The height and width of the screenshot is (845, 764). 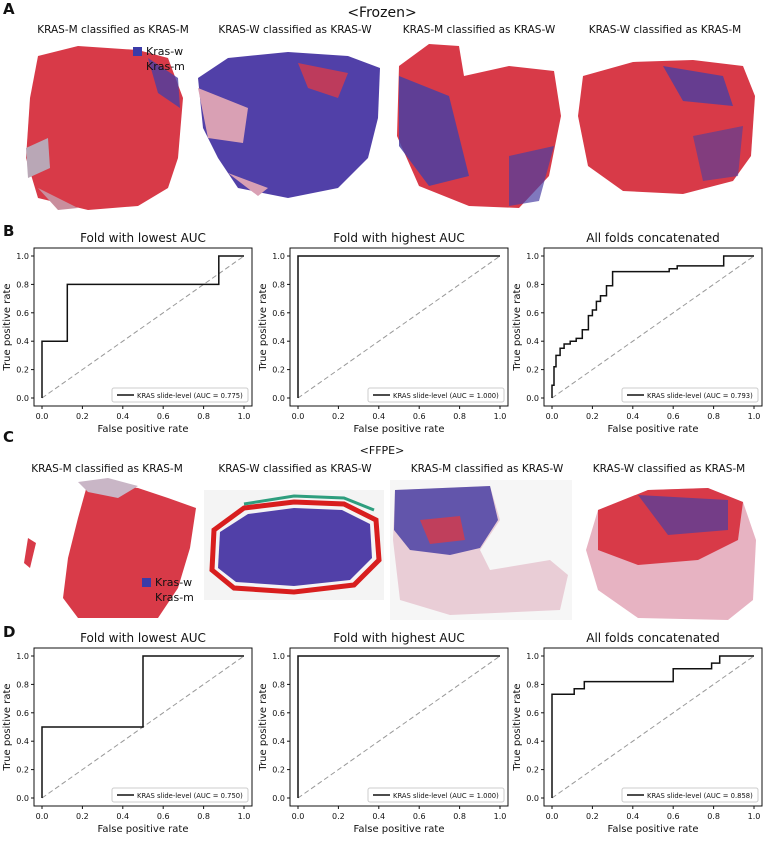 I want to click on legend-item-kras-w: Kras-w, so click(x=159, y=51).